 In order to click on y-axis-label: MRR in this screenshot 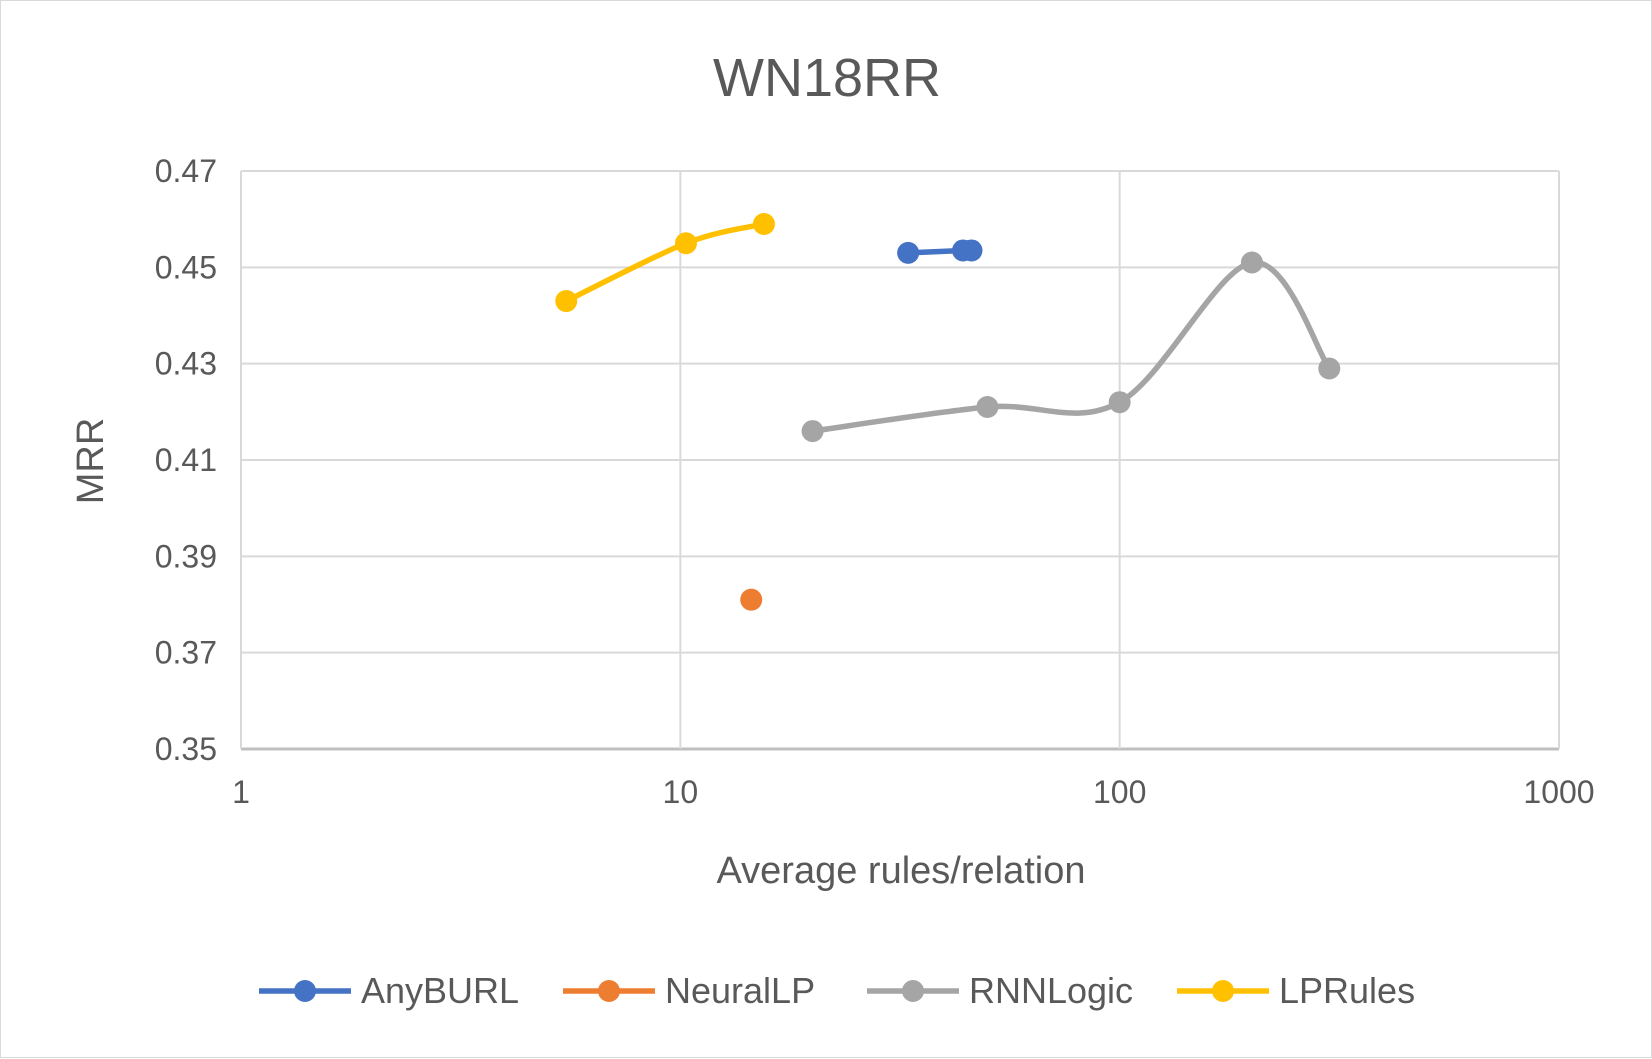, I will do `click(91, 461)`.